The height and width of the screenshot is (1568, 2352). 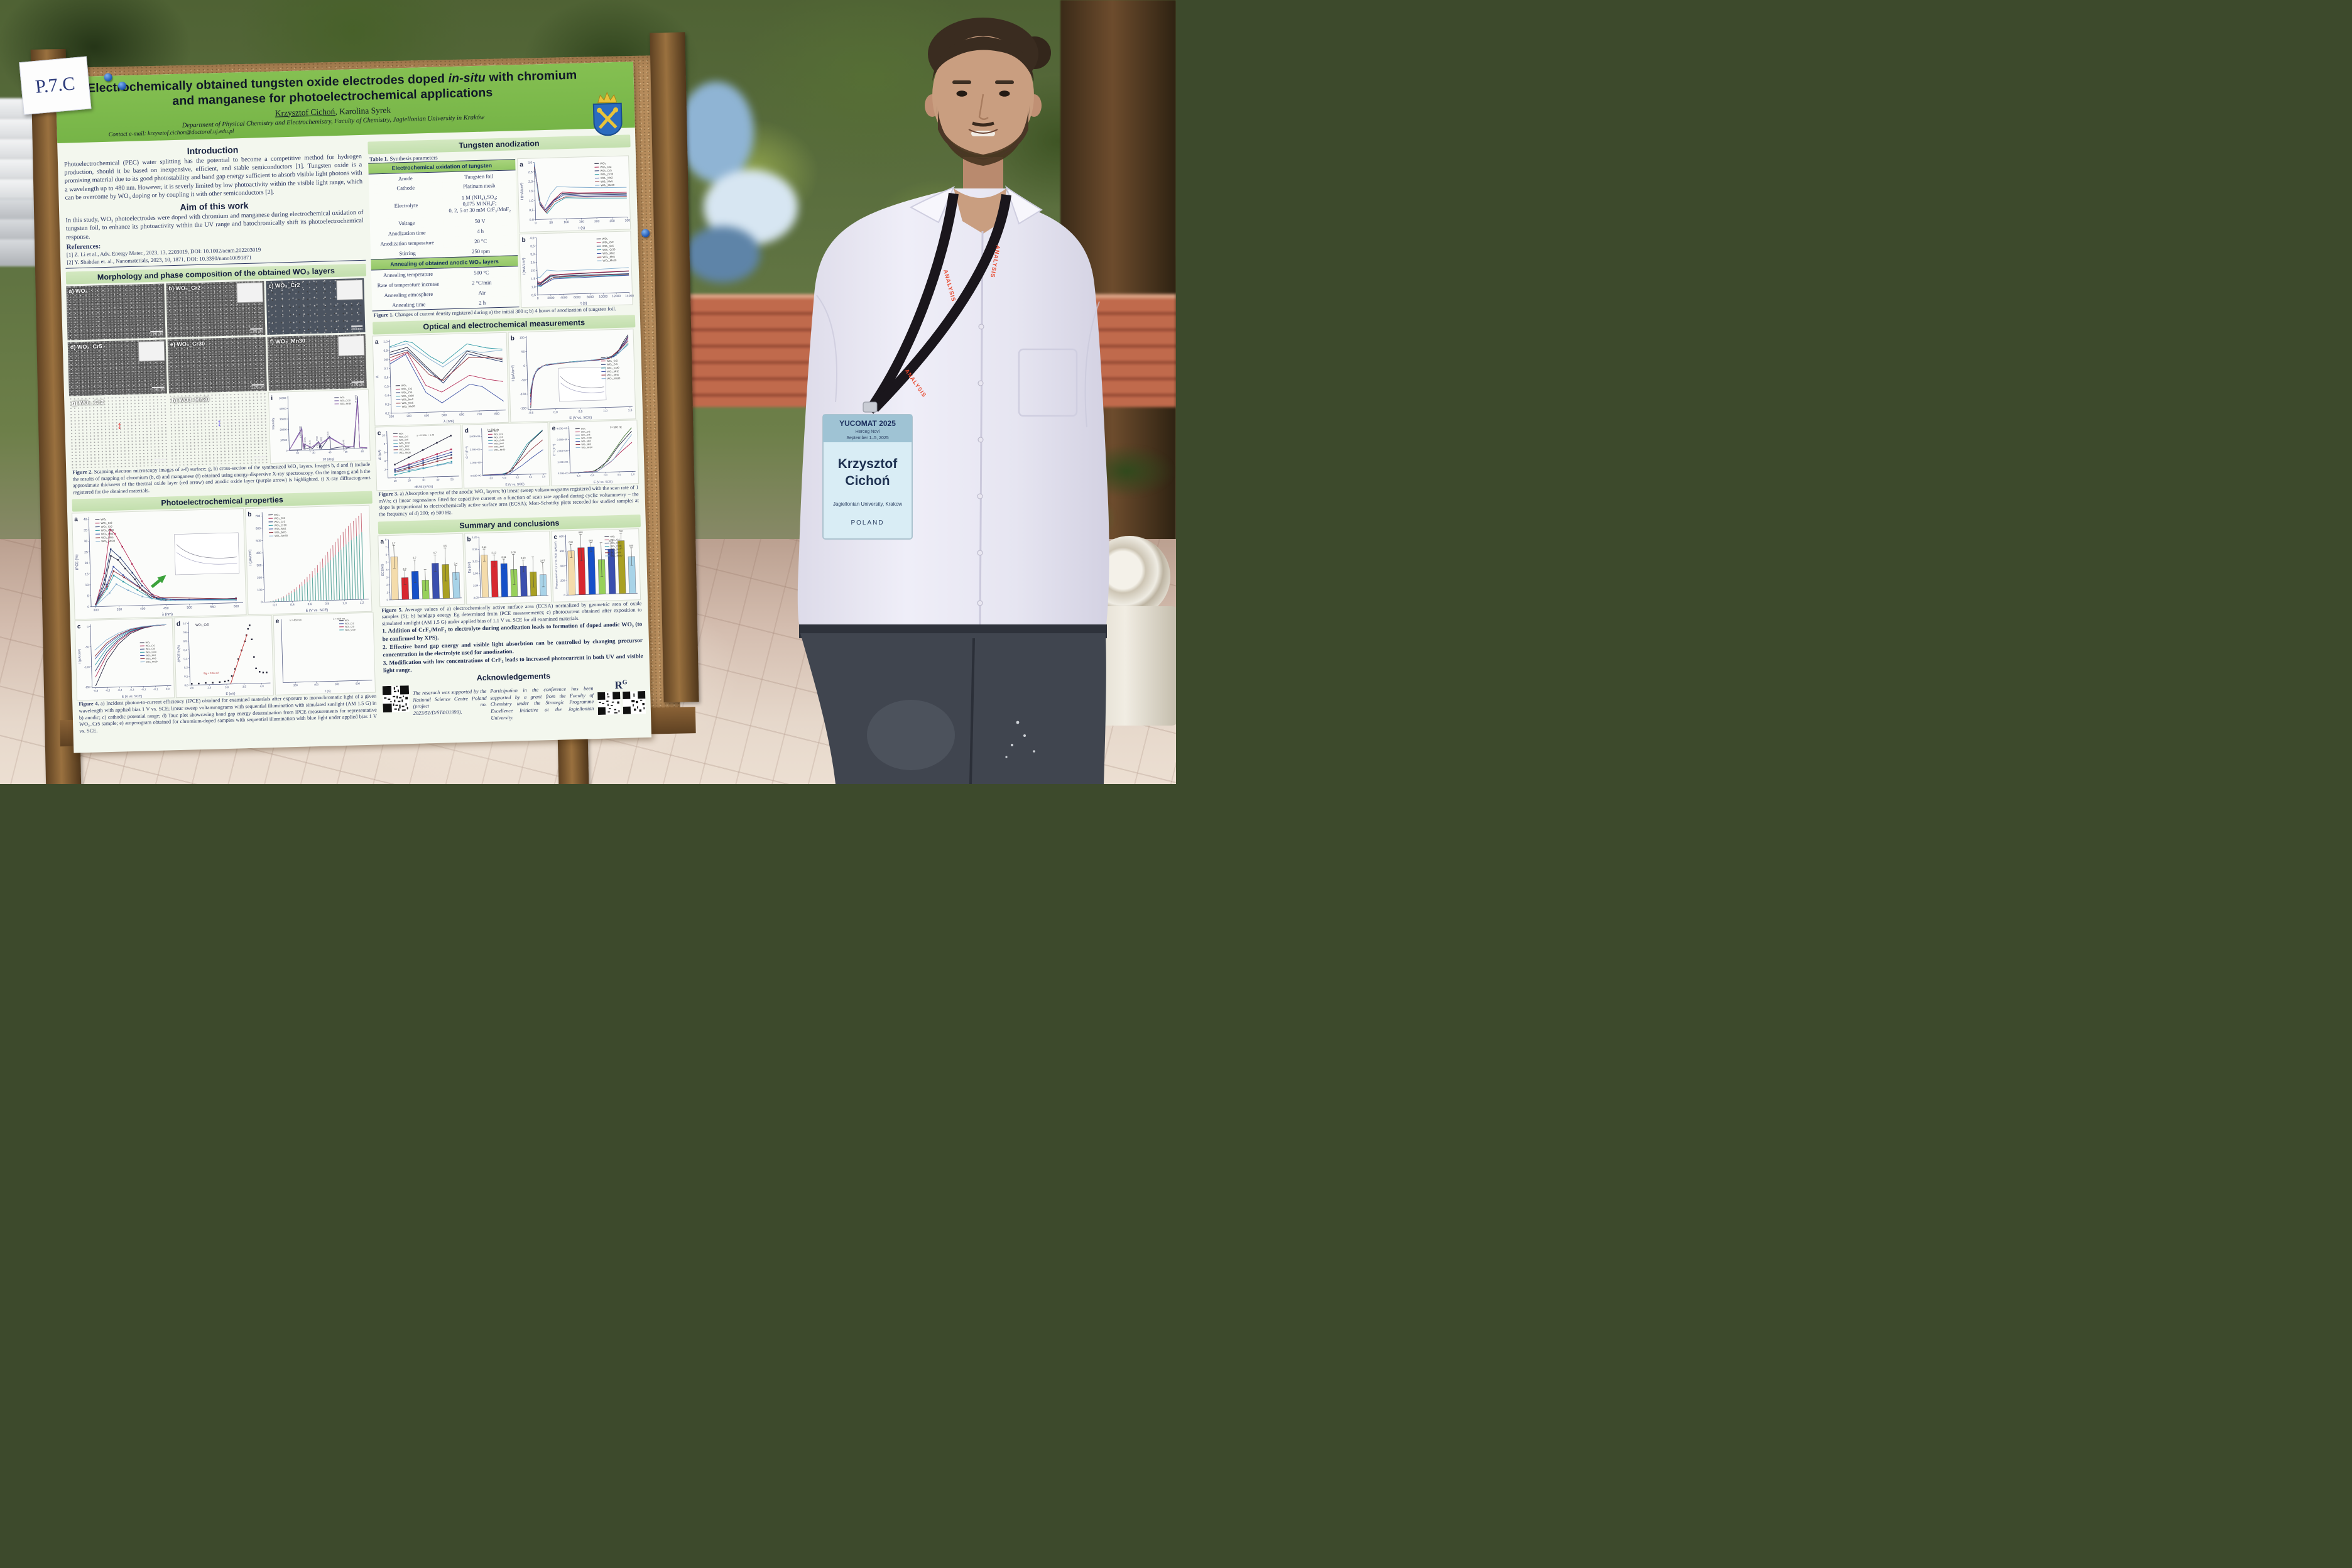 What do you see at coordinates (523, 239) in the screenshot?
I see `svg-text: b` at bounding box center [523, 239].